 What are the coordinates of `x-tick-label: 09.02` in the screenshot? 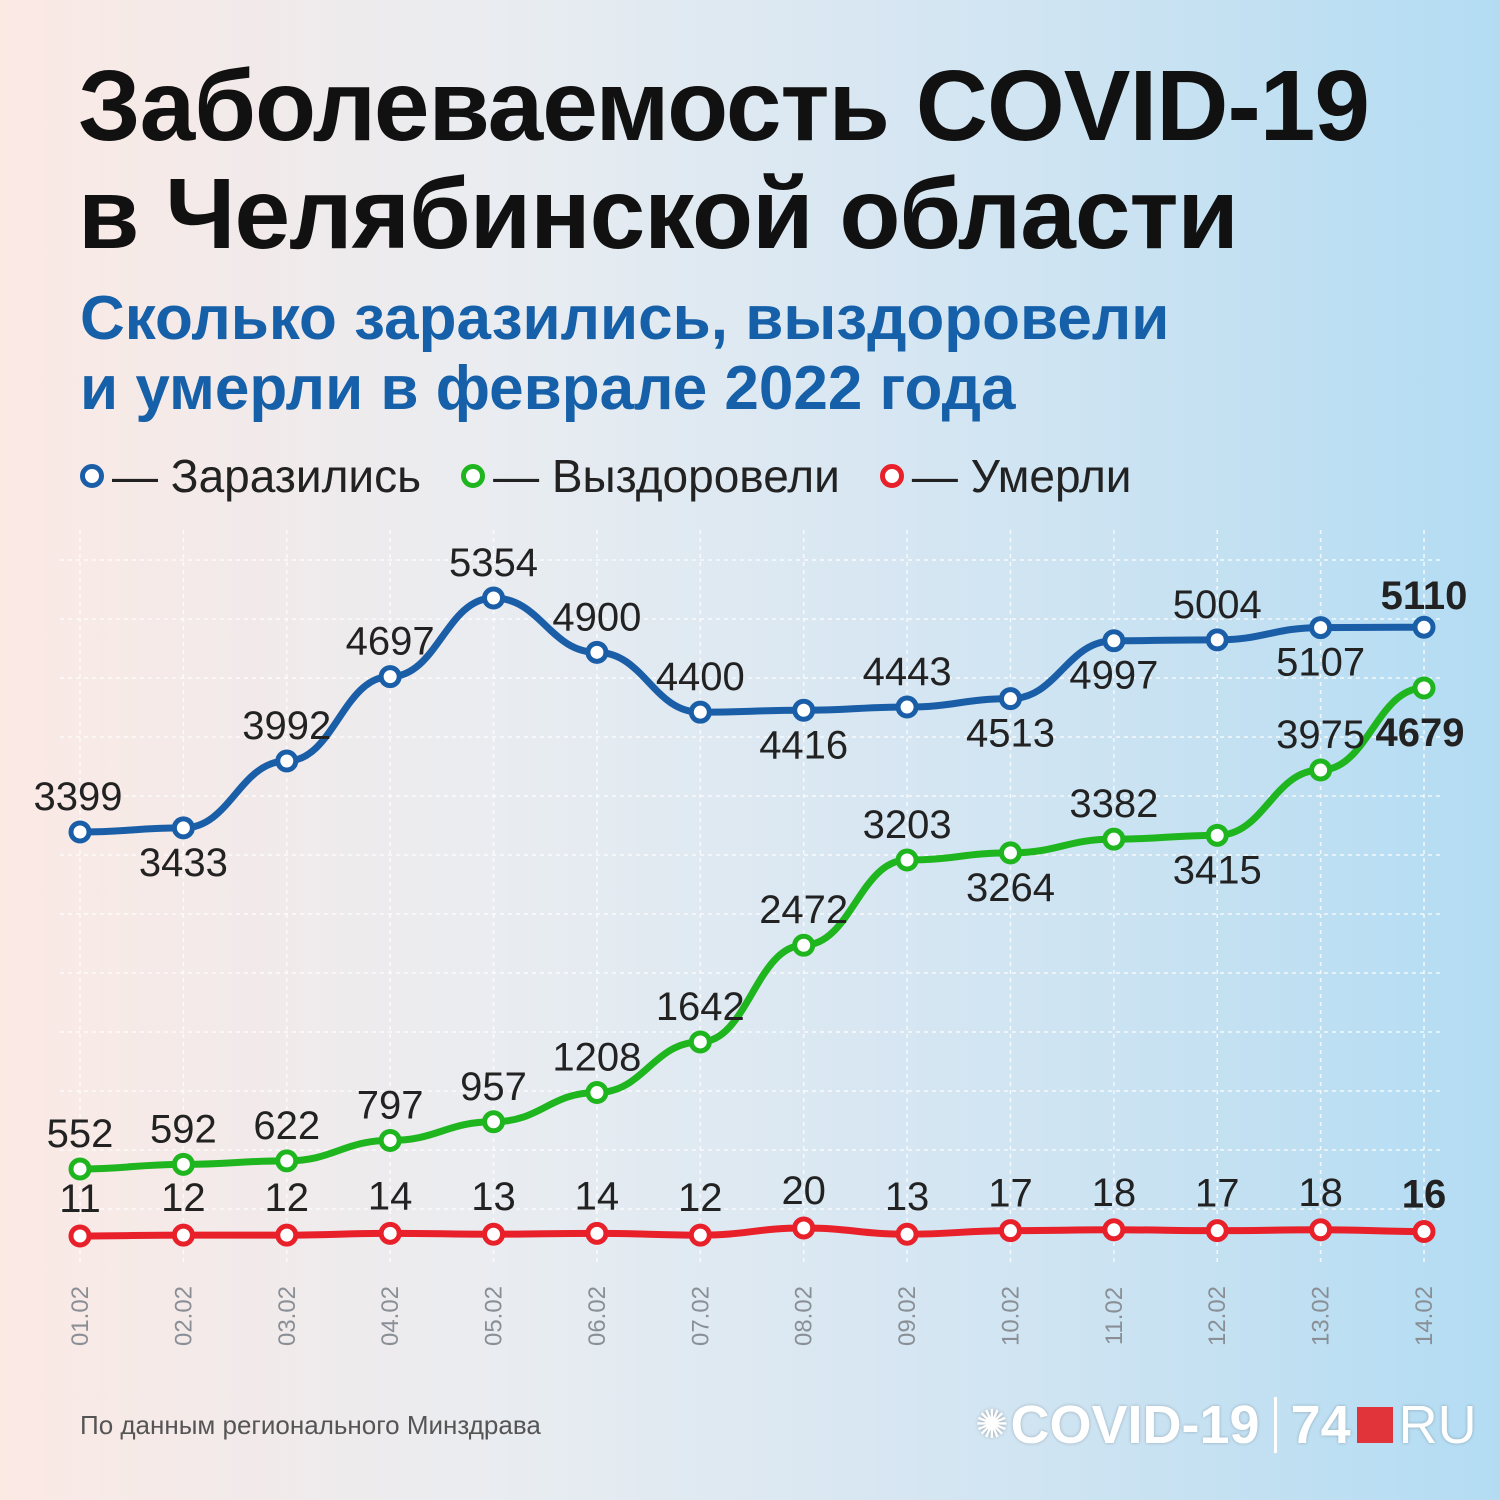 It's located at (907, 1316).